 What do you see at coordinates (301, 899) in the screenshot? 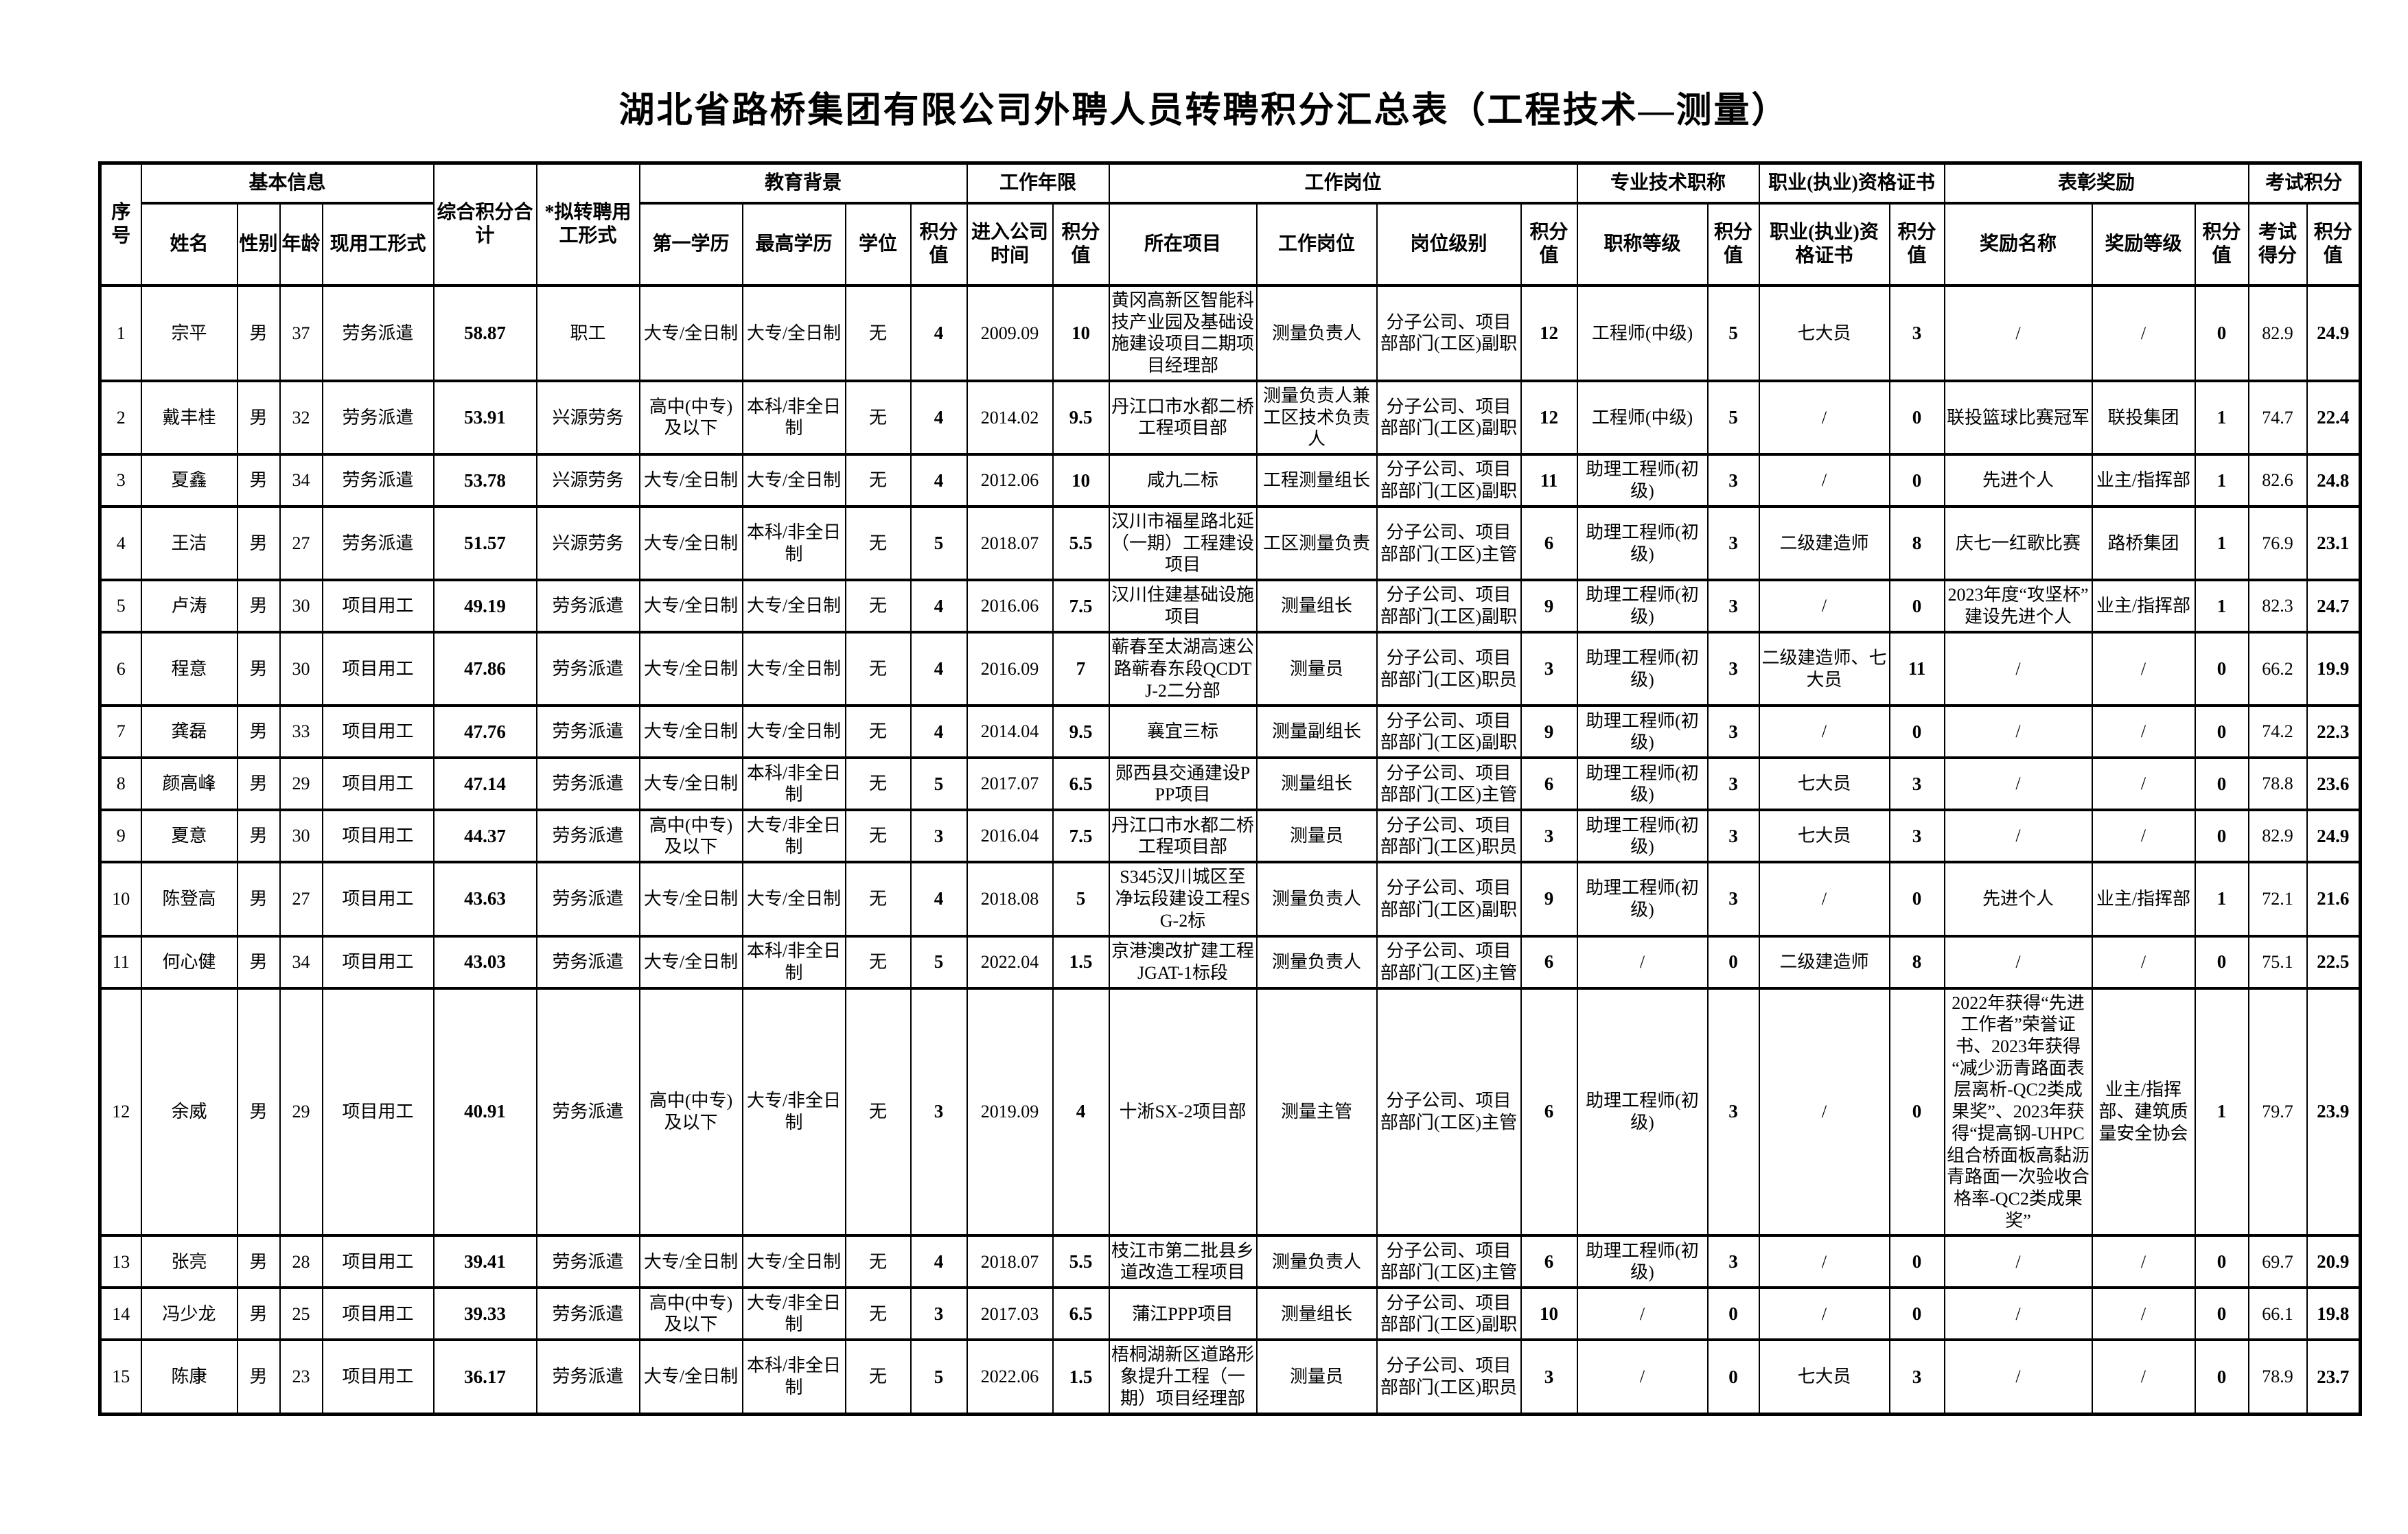
I see `table-cell: 27` at bounding box center [301, 899].